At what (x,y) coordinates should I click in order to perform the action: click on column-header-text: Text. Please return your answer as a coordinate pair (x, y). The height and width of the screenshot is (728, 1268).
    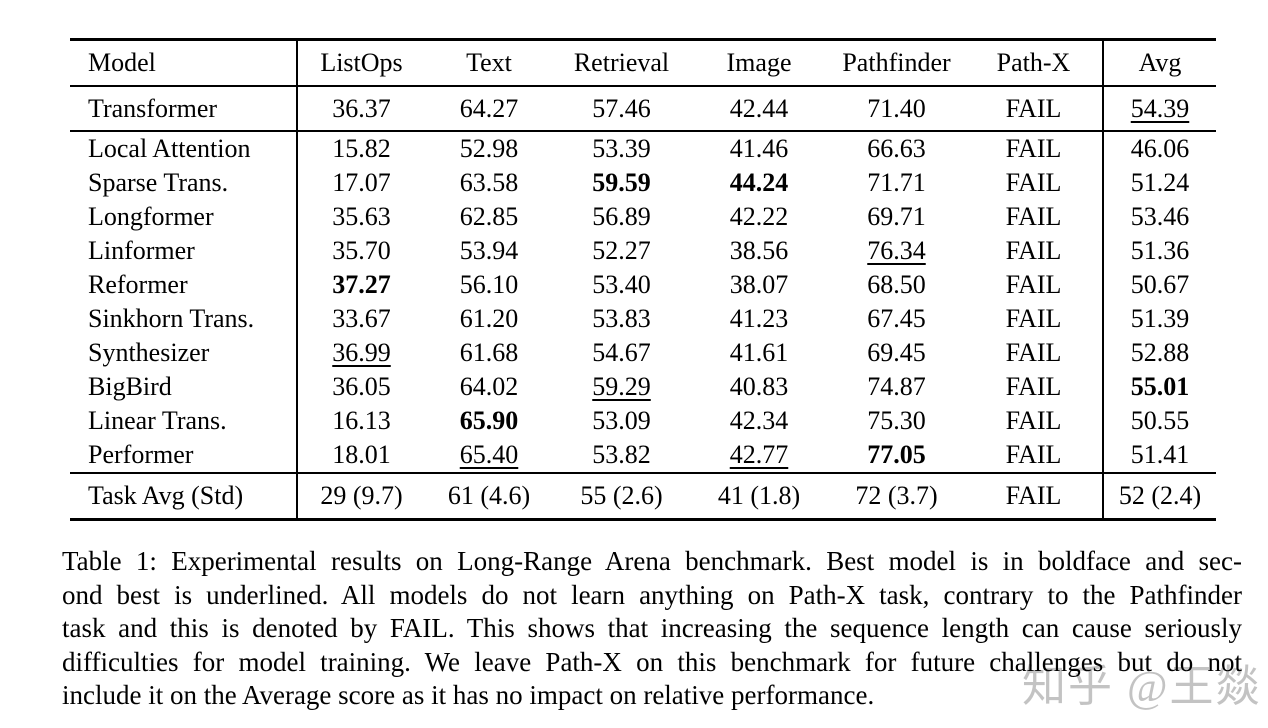
    Looking at the image, I should click on (489, 63).